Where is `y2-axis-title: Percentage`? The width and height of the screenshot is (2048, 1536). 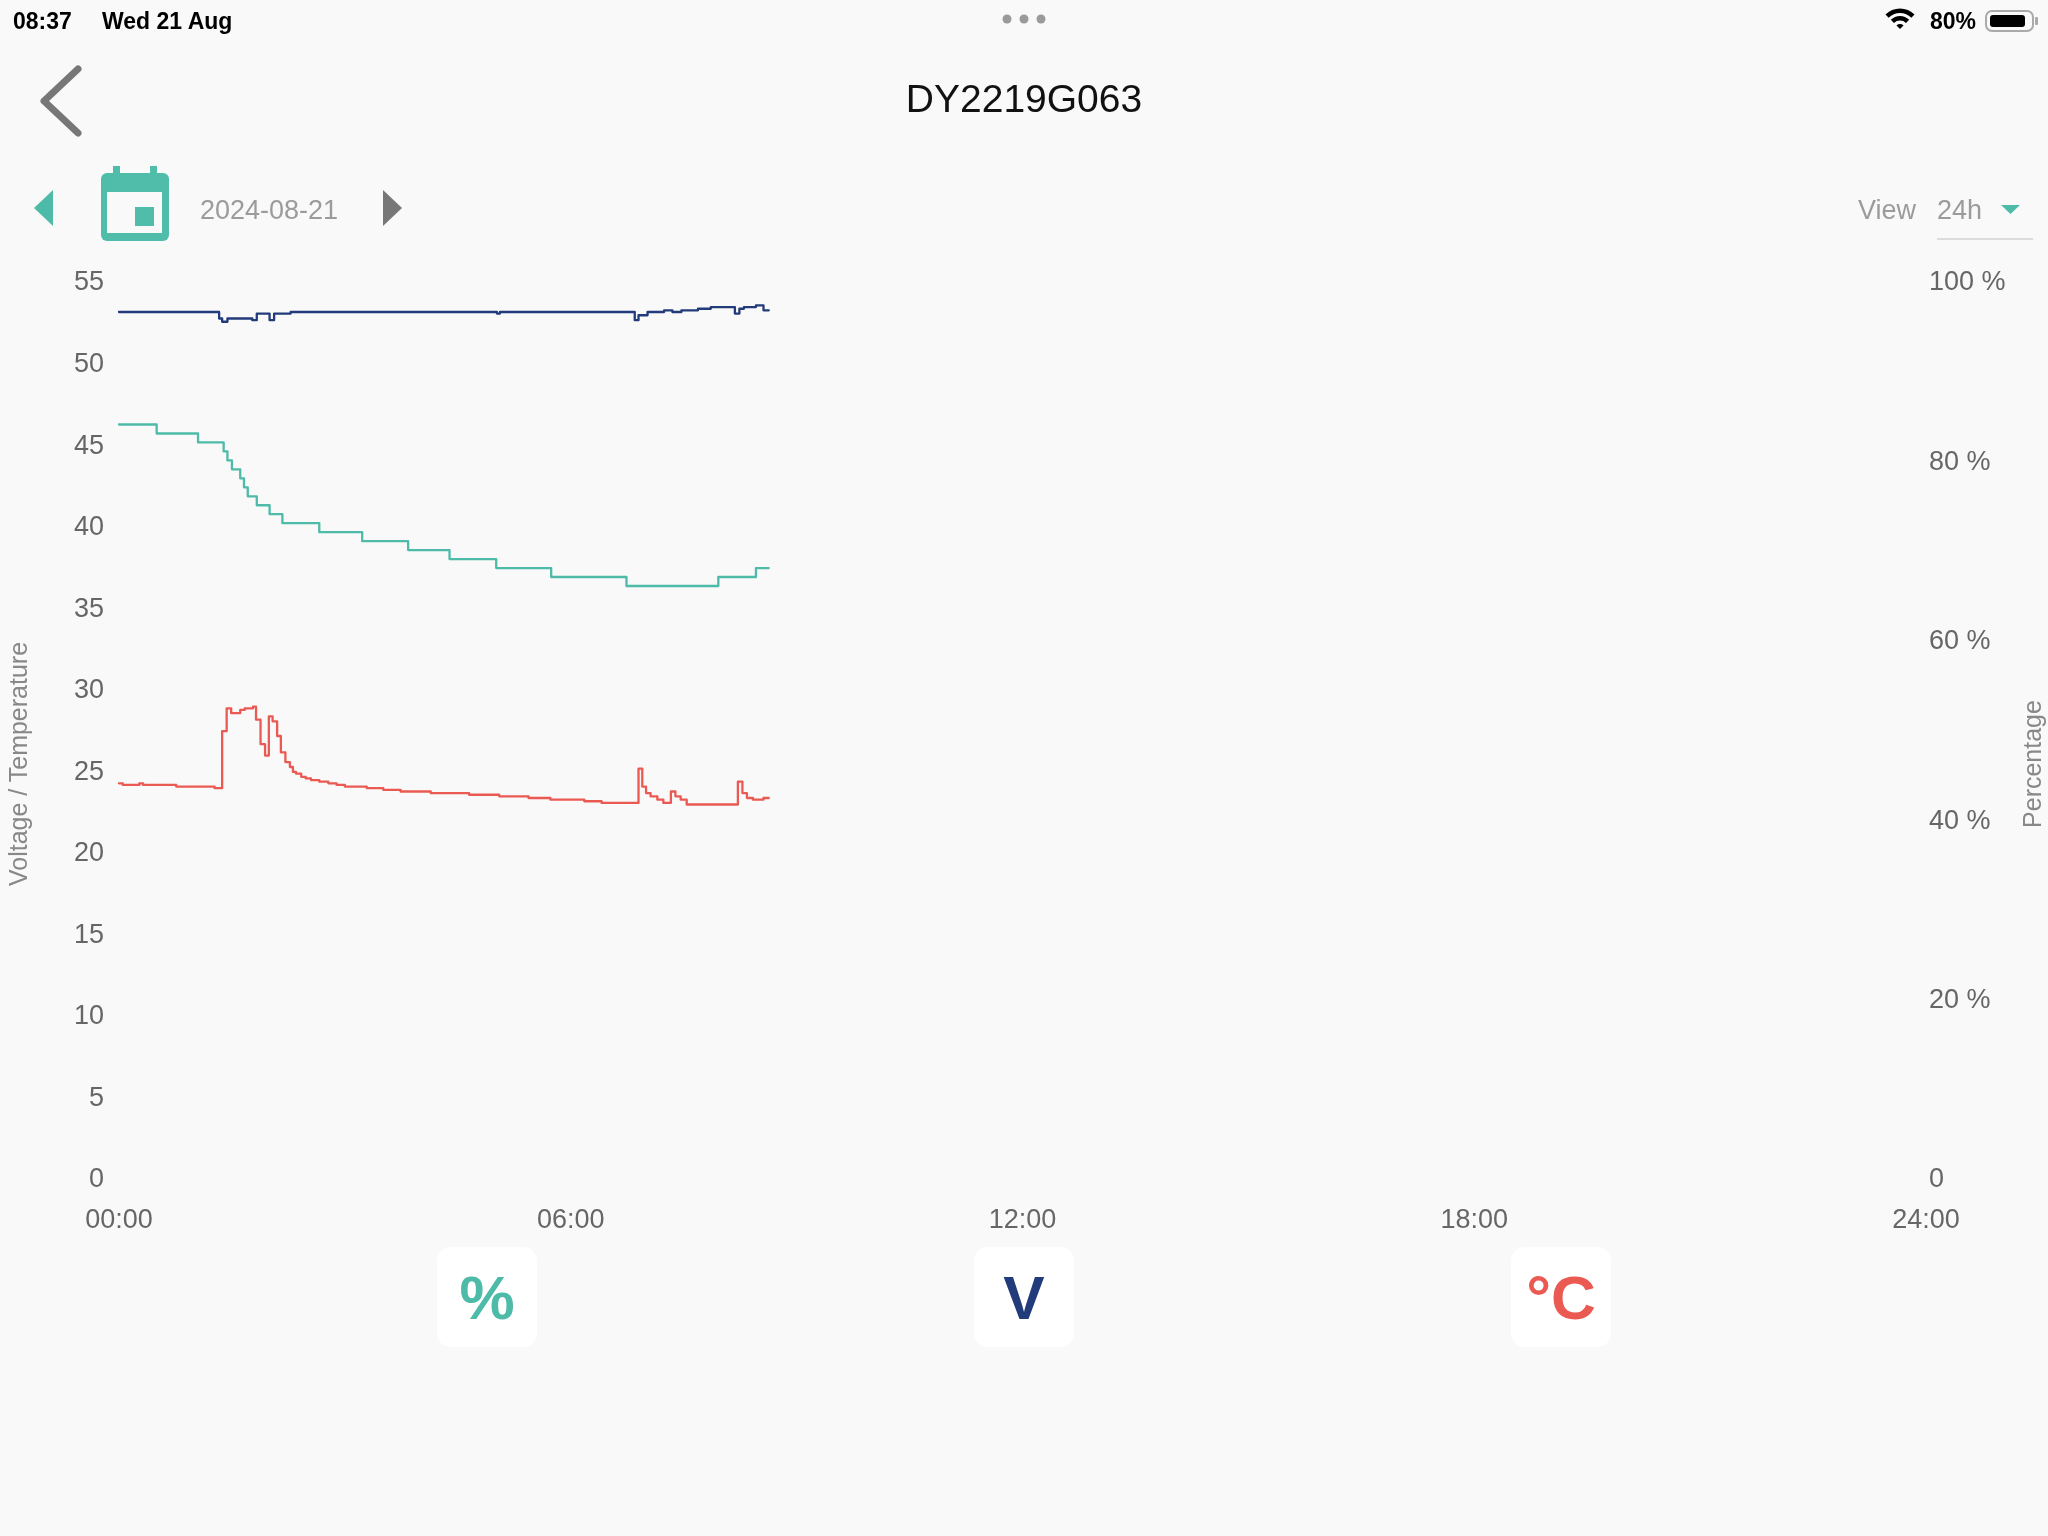 y2-axis-title: Percentage is located at coordinates (2032, 764).